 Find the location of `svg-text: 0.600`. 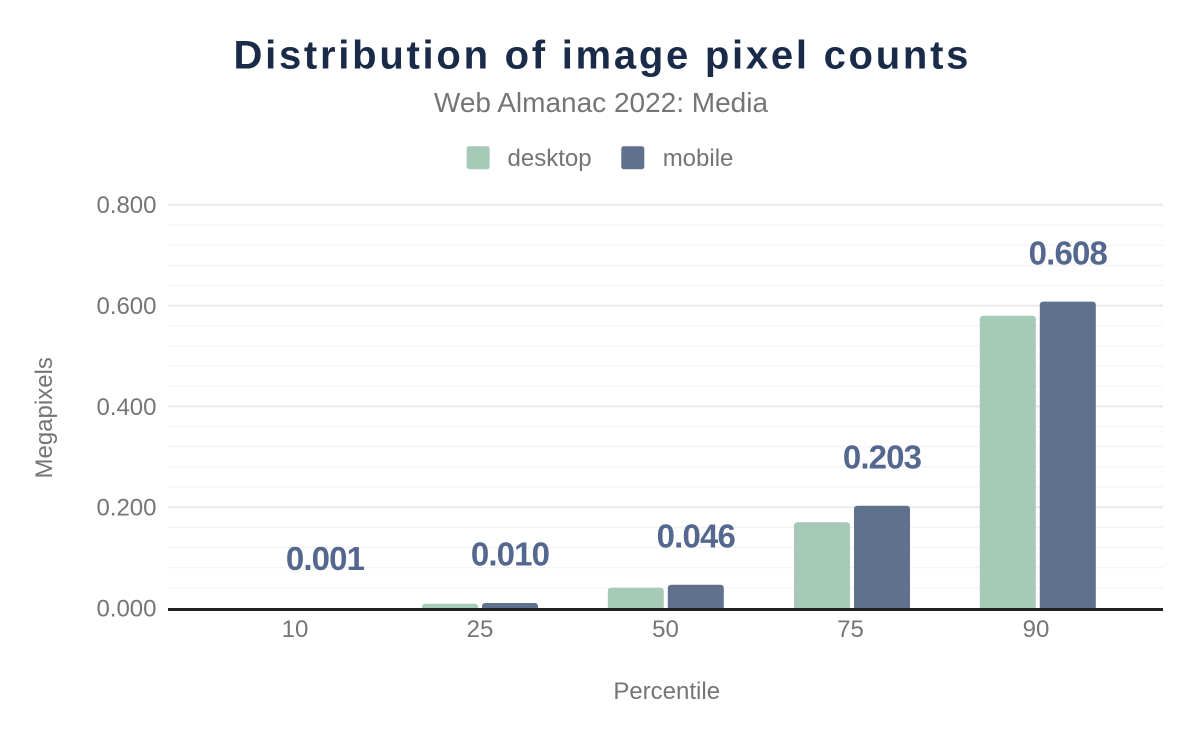

svg-text: 0.600 is located at coordinates (126, 306).